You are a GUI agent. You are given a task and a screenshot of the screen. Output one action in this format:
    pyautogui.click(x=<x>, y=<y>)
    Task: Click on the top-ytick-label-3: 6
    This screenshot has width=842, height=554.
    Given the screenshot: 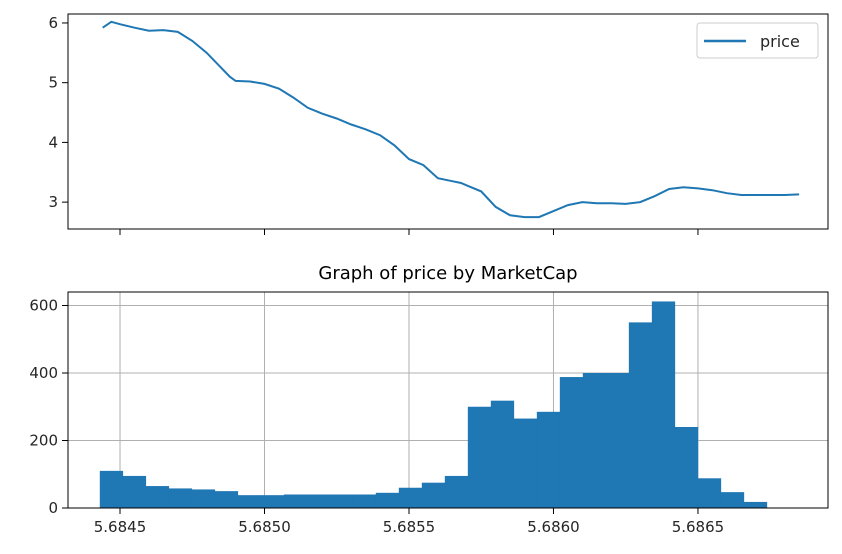 What is the action you would take?
    pyautogui.click(x=53, y=23)
    